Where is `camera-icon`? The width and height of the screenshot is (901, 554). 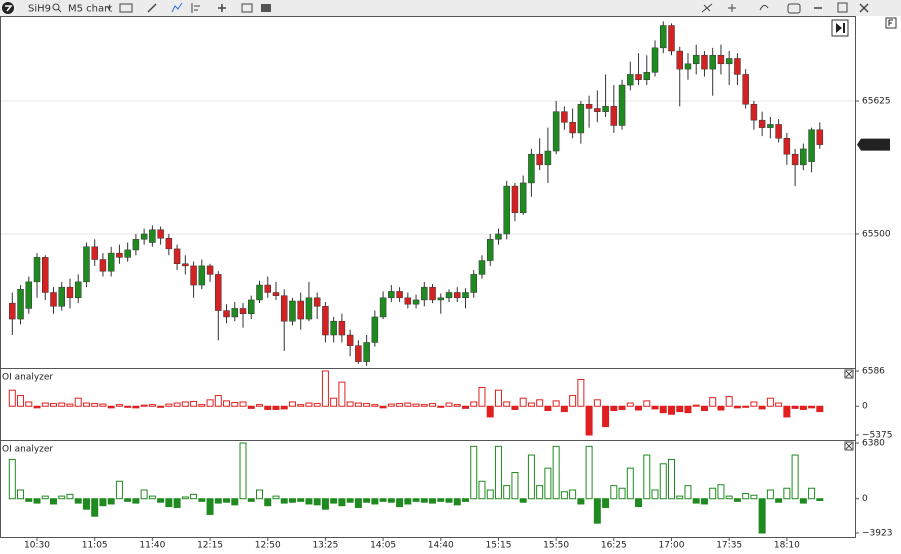 camera-icon is located at coordinates (794, 8).